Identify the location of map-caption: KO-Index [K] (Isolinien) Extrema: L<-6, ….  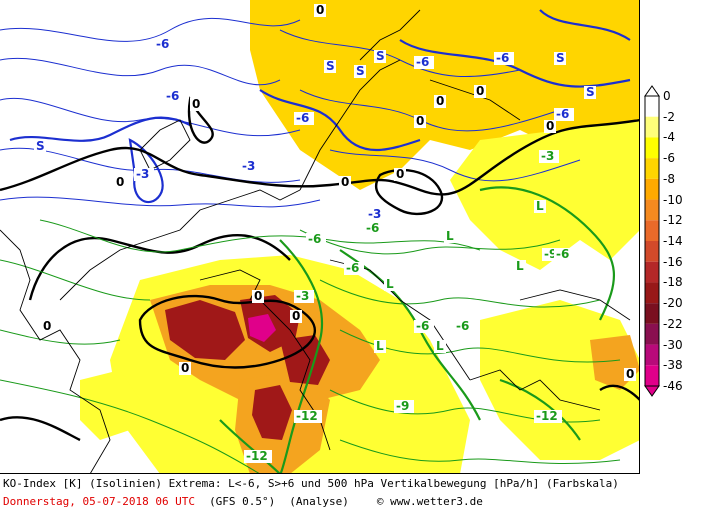
(352, 493).